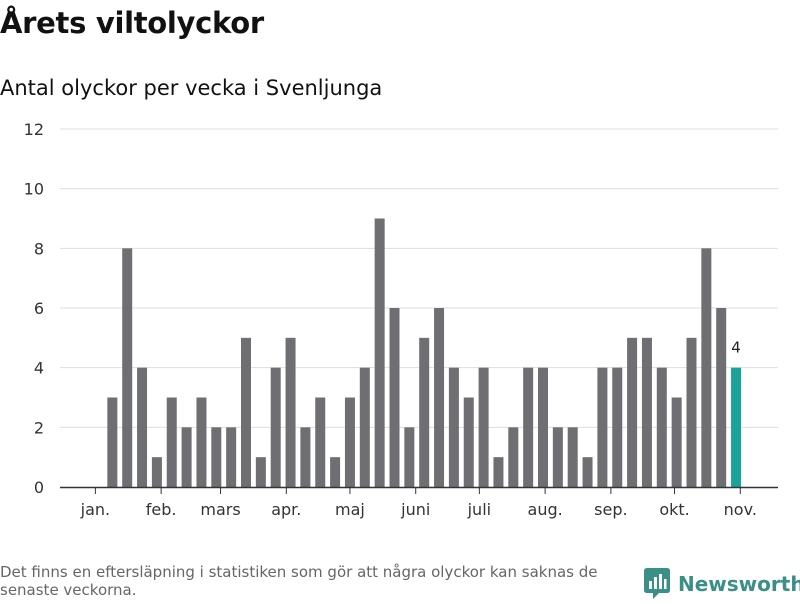  What do you see at coordinates (286, 509) in the screenshot?
I see `x-tick-label: apr.` at bounding box center [286, 509].